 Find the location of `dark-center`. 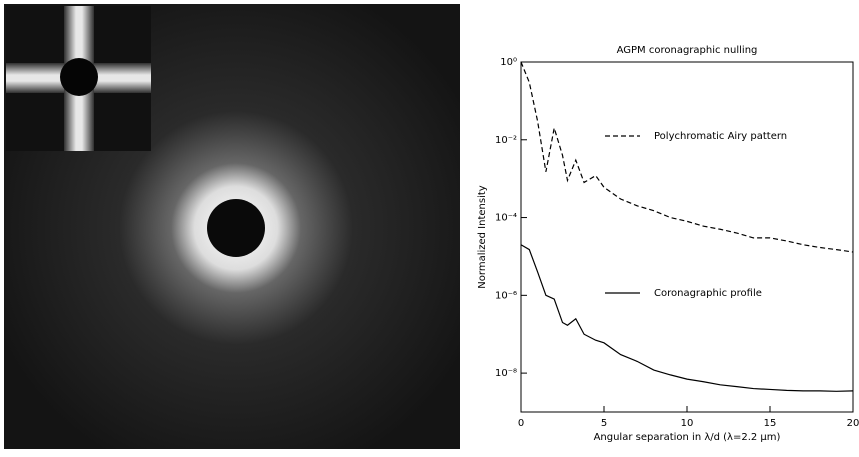

dark-center is located at coordinates (236, 228).